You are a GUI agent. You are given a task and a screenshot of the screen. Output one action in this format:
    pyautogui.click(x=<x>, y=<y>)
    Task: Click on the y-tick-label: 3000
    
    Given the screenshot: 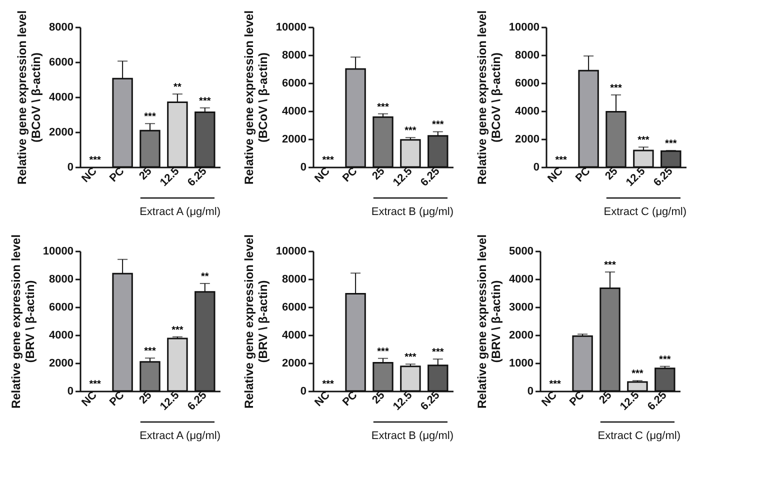 What is the action you would take?
    pyautogui.click(x=521, y=308)
    